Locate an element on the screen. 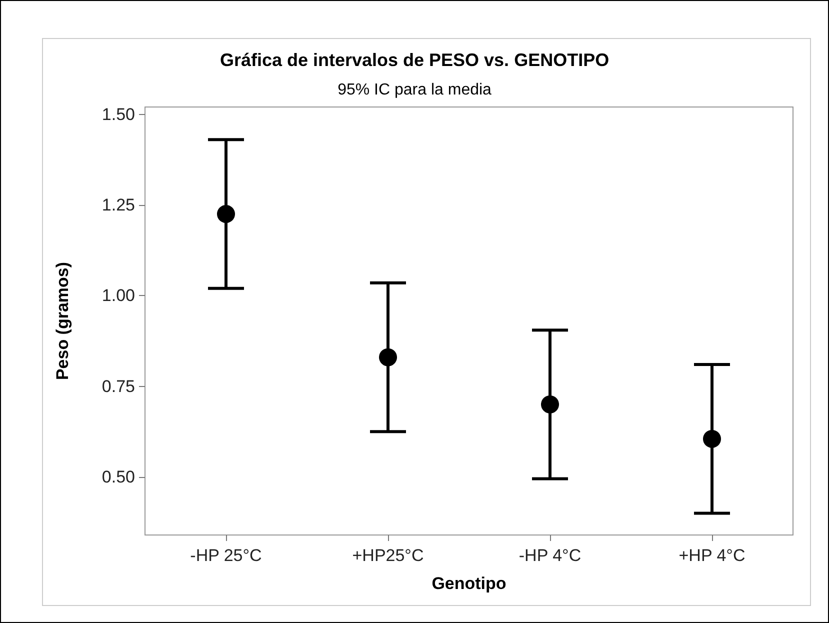 The width and height of the screenshot is (829, 623). chart-title: Gráfica de intervalos de PESO vs. GENOTIPO is located at coordinates (415, 60).